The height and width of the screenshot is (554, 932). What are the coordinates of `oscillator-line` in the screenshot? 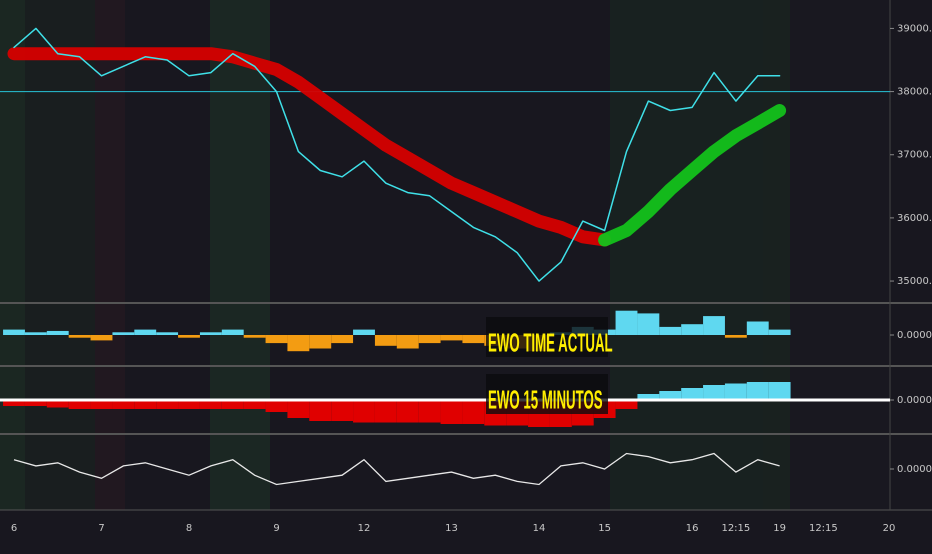 It's located at (396, 469).